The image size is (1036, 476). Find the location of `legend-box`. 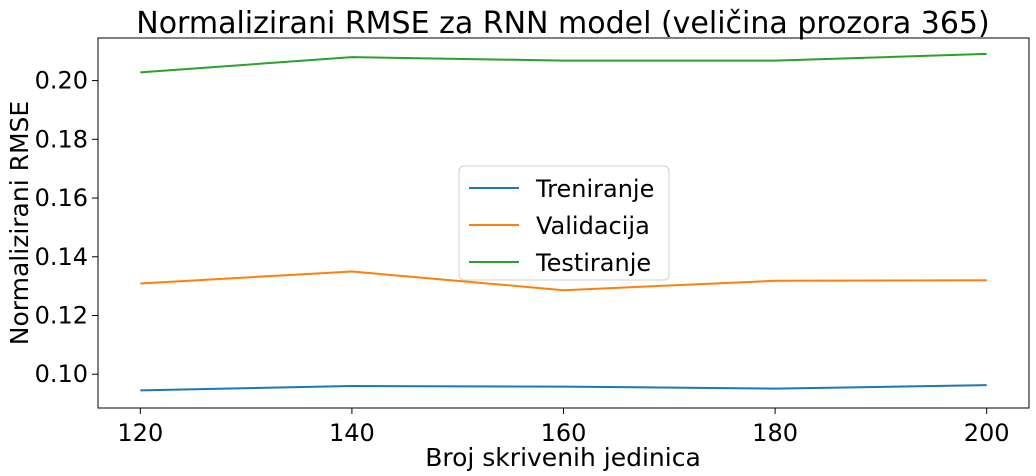

legend-box is located at coordinates (564, 223).